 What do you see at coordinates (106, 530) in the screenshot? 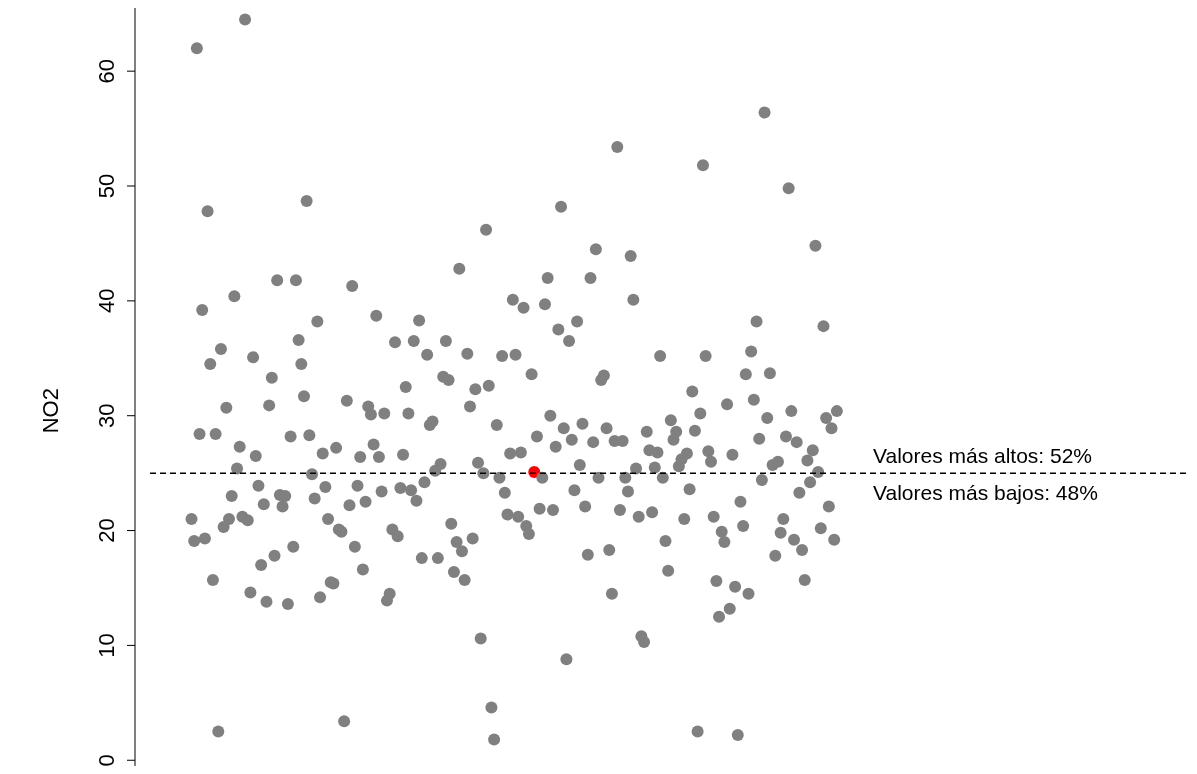
I see `y-tick-label: 20` at bounding box center [106, 530].